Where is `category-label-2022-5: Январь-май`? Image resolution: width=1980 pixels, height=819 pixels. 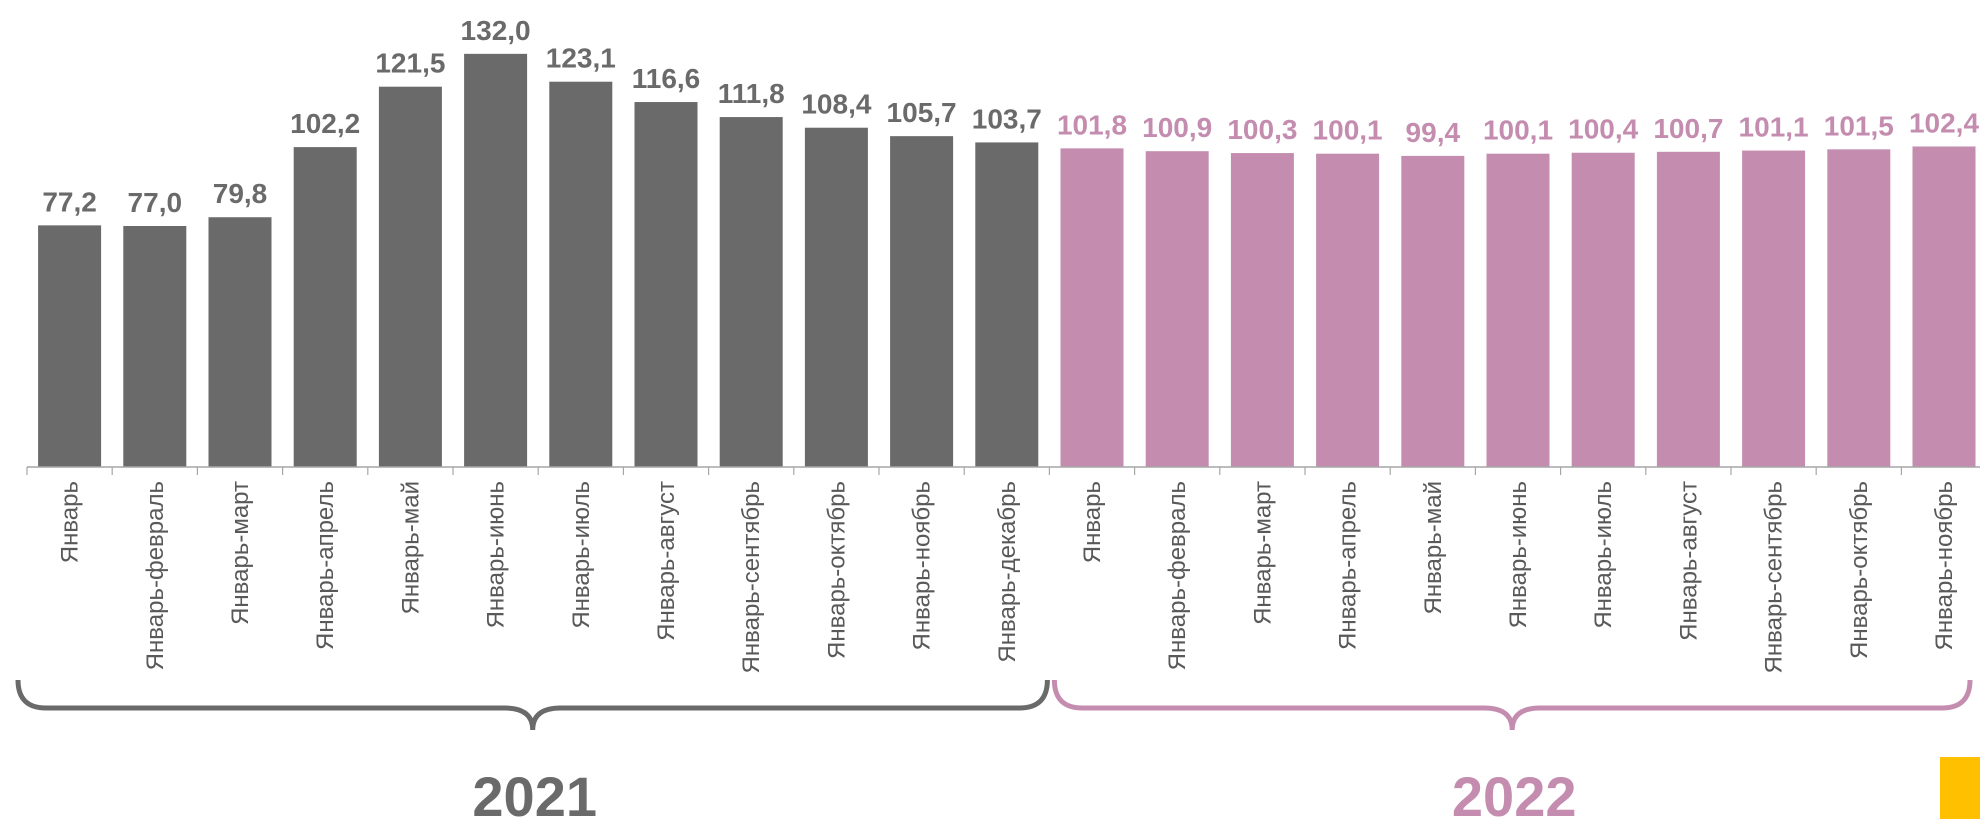 category-label-2022-5: Январь-май is located at coordinates (1433, 548).